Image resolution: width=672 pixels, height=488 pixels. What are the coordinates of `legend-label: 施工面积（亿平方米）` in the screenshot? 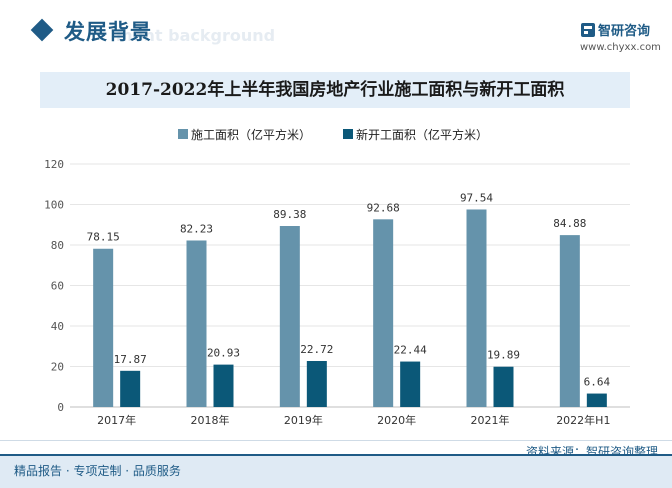 It's located at (251, 134).